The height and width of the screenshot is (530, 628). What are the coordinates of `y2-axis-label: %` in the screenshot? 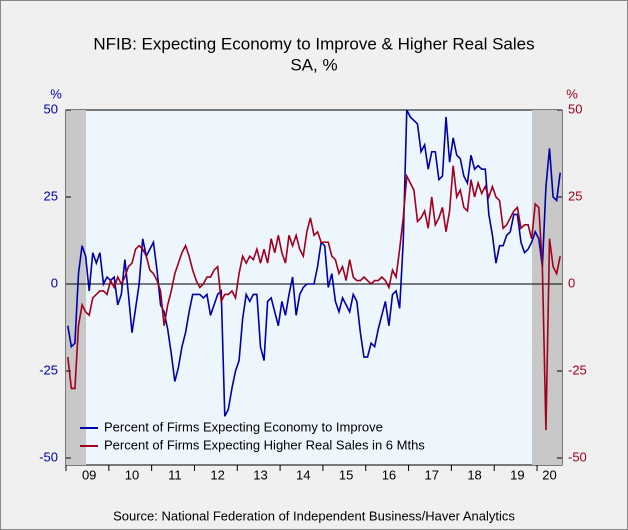 It's located at (572, 93).